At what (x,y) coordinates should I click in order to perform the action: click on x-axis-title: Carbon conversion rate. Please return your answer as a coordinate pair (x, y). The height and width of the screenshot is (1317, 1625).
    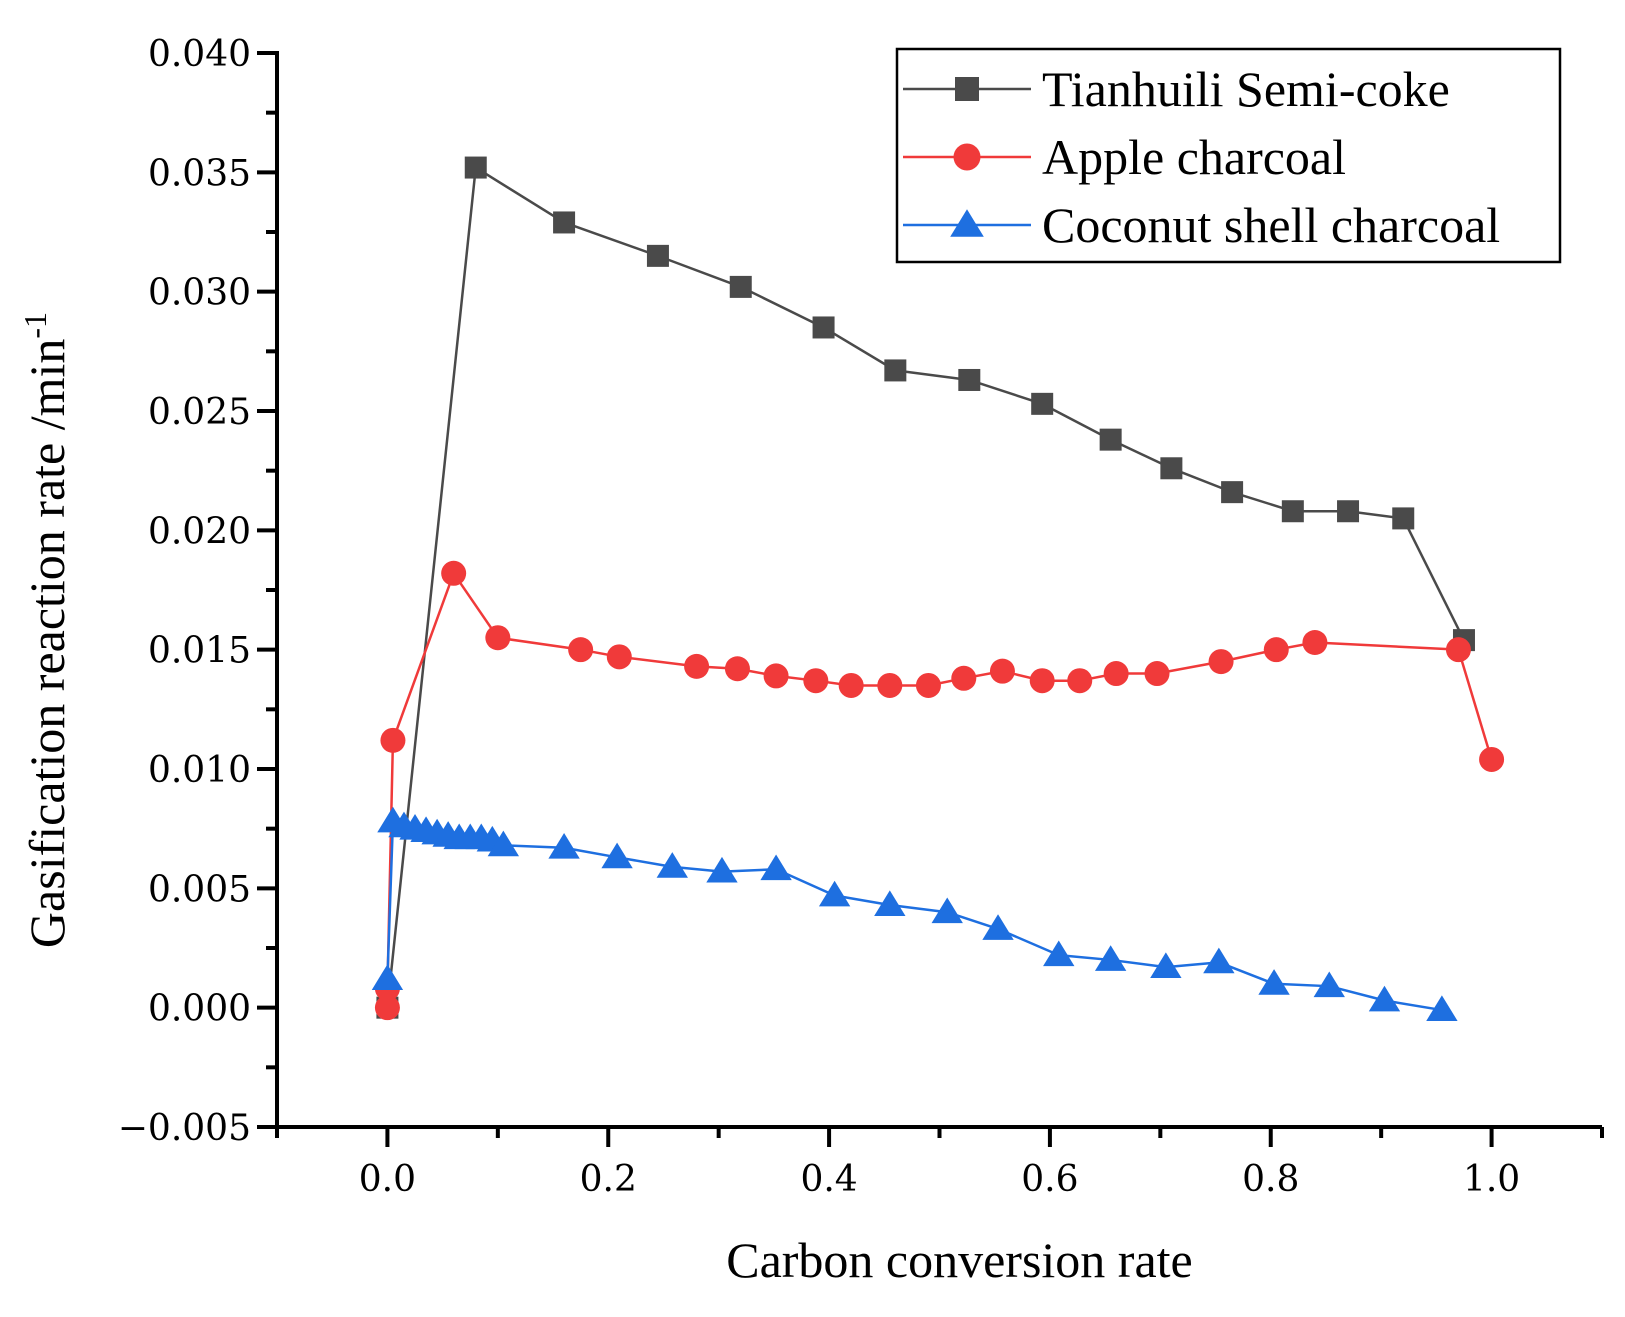
    Looking at the image, I should click on (959, 1260).